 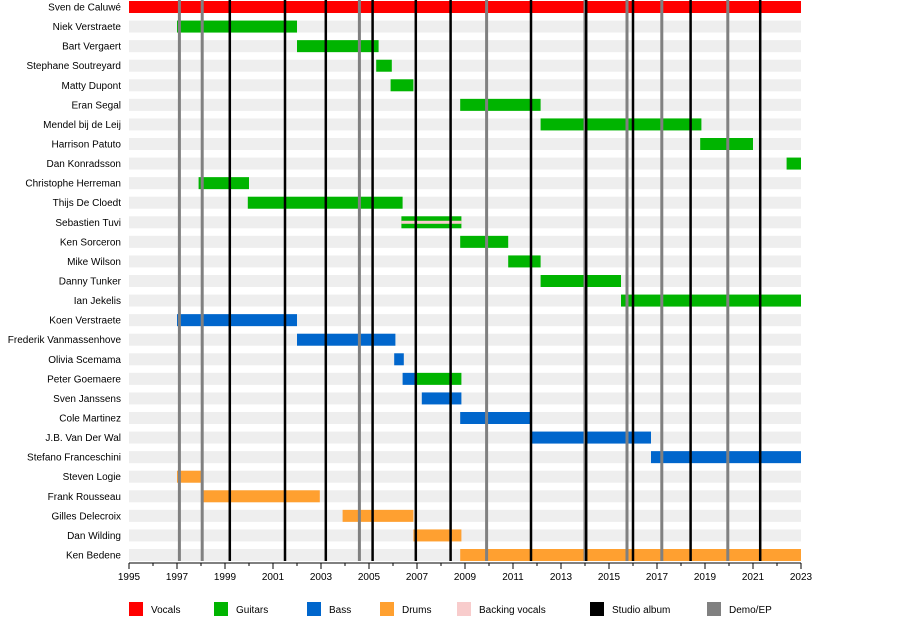 I want to click on member-label: Niek Verstraete, so click(x=87, y=27).